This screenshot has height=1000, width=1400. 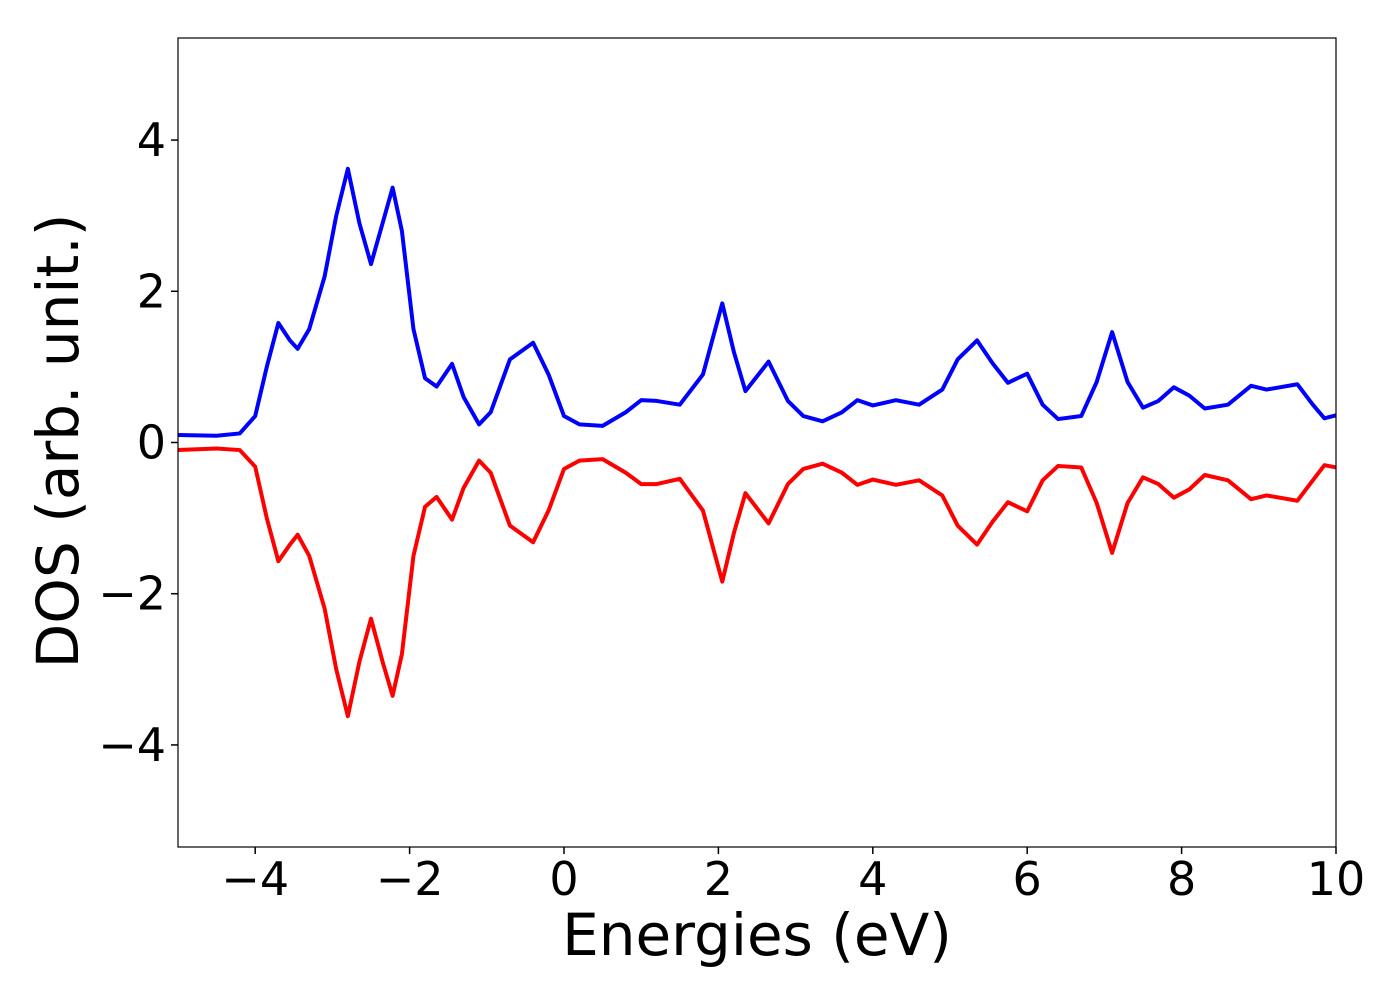 What do you see at coordinates (151, 140) in the screenshot?
I see `y-tick-label: 4` at bounding box center [151, 140].